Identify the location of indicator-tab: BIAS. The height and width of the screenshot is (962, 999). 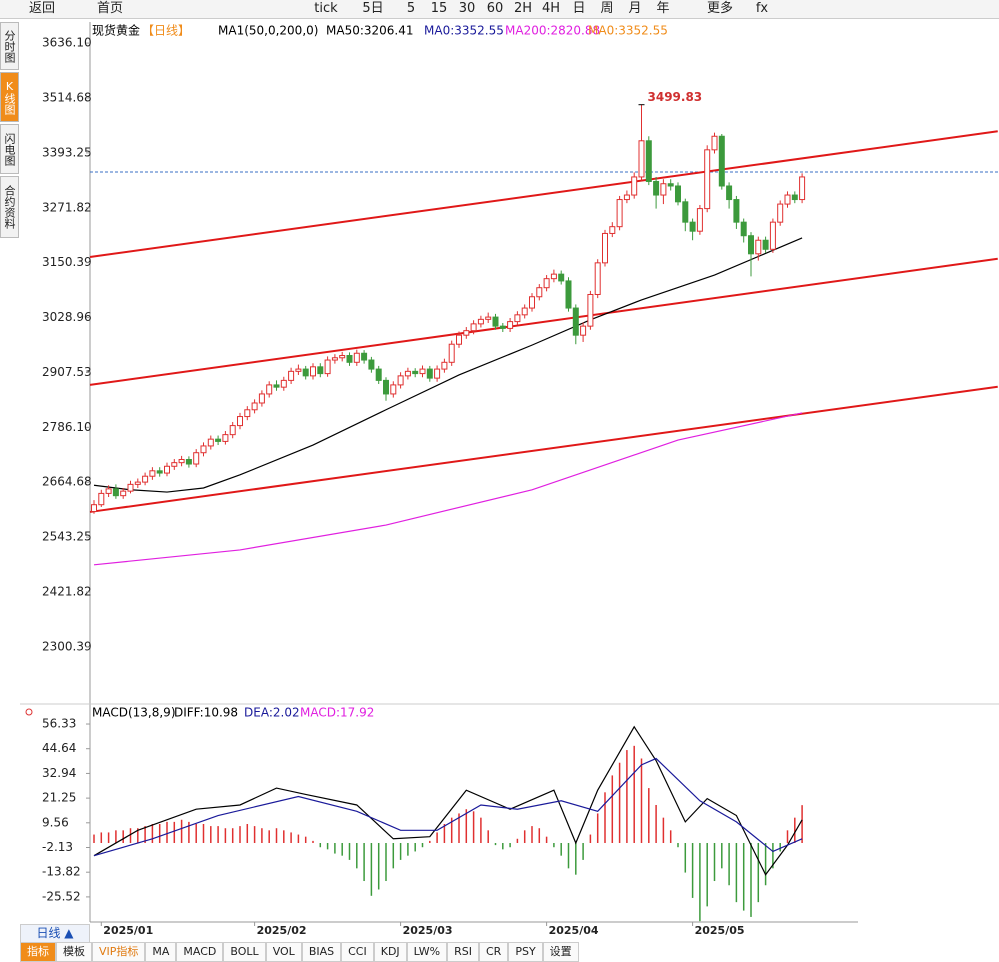
(321, 952).